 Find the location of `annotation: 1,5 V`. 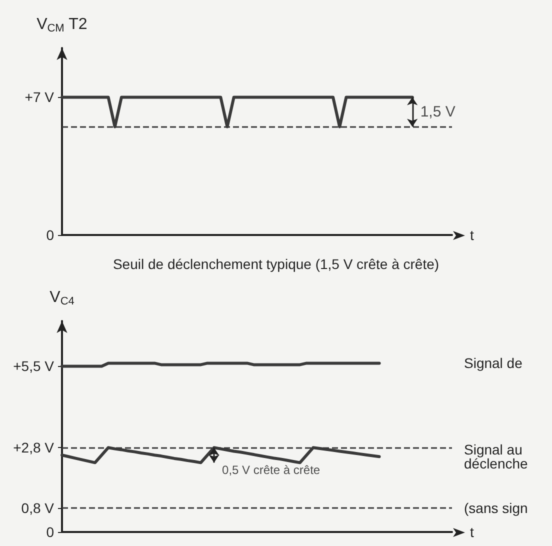

annotation: 1,5 V is located at coordinates (438, 111).